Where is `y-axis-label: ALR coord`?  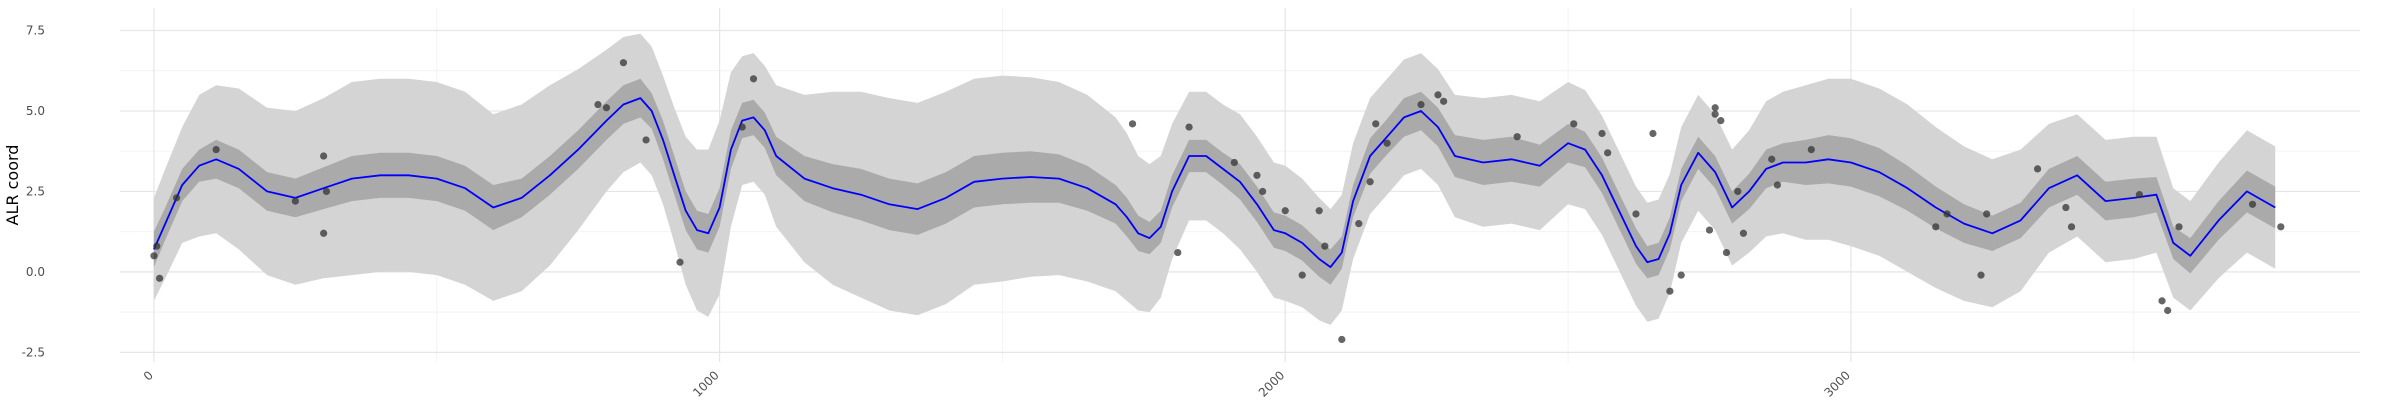 y-axis-label: ALR coord is located at coordinates (12, 185).